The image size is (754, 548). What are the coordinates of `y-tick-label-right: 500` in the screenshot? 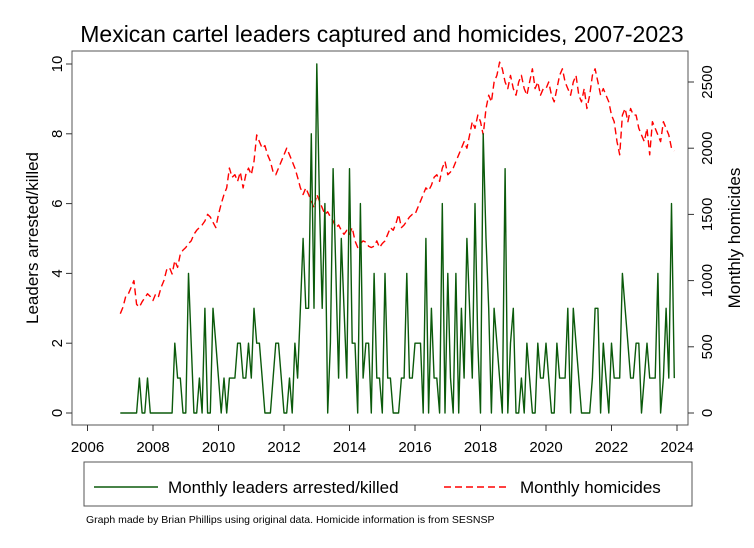 It's located at (707, 346).